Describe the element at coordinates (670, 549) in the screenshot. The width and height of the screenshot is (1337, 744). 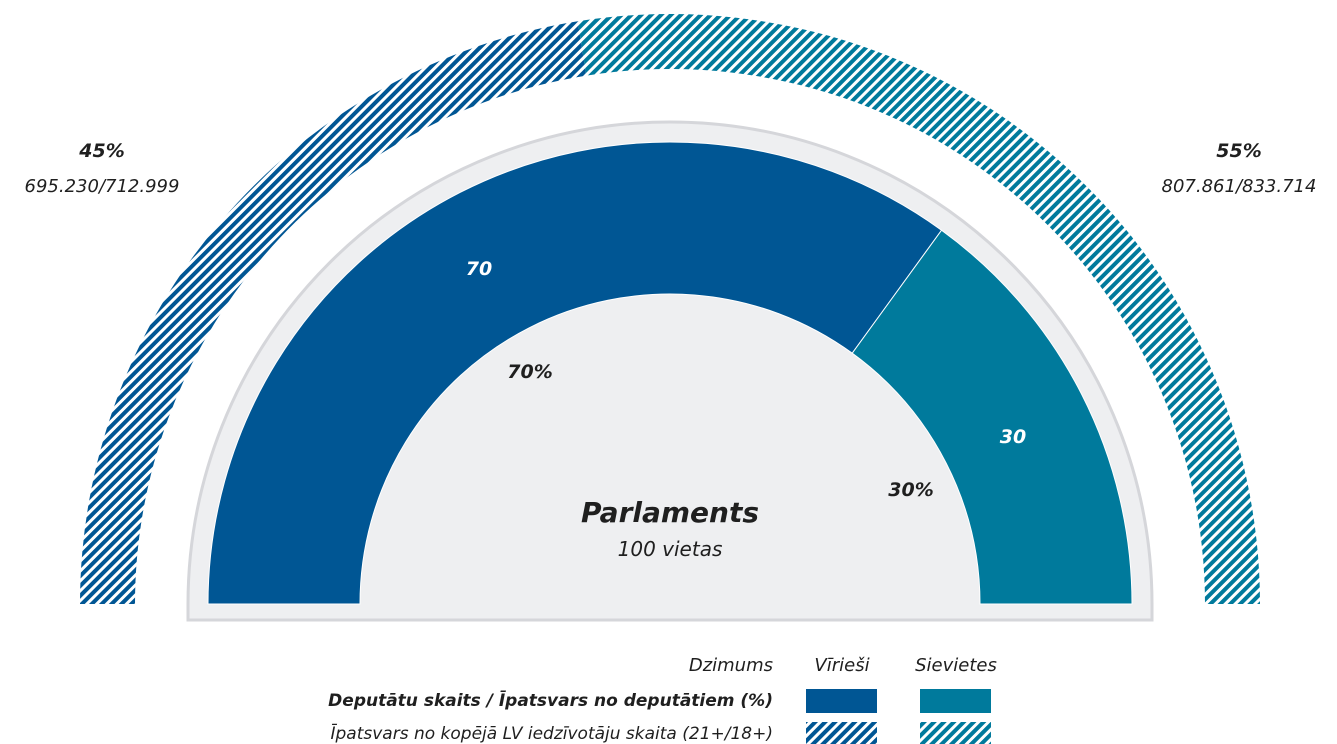
I see `chart-subtitle: 100 vietas` at that location.